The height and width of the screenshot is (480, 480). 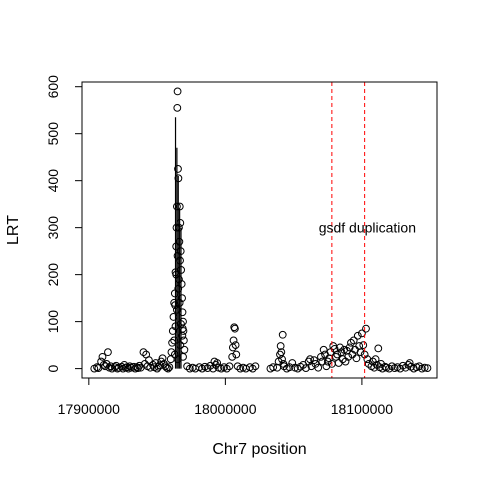 I want to click on region-lines, so click(x=348, y=230).